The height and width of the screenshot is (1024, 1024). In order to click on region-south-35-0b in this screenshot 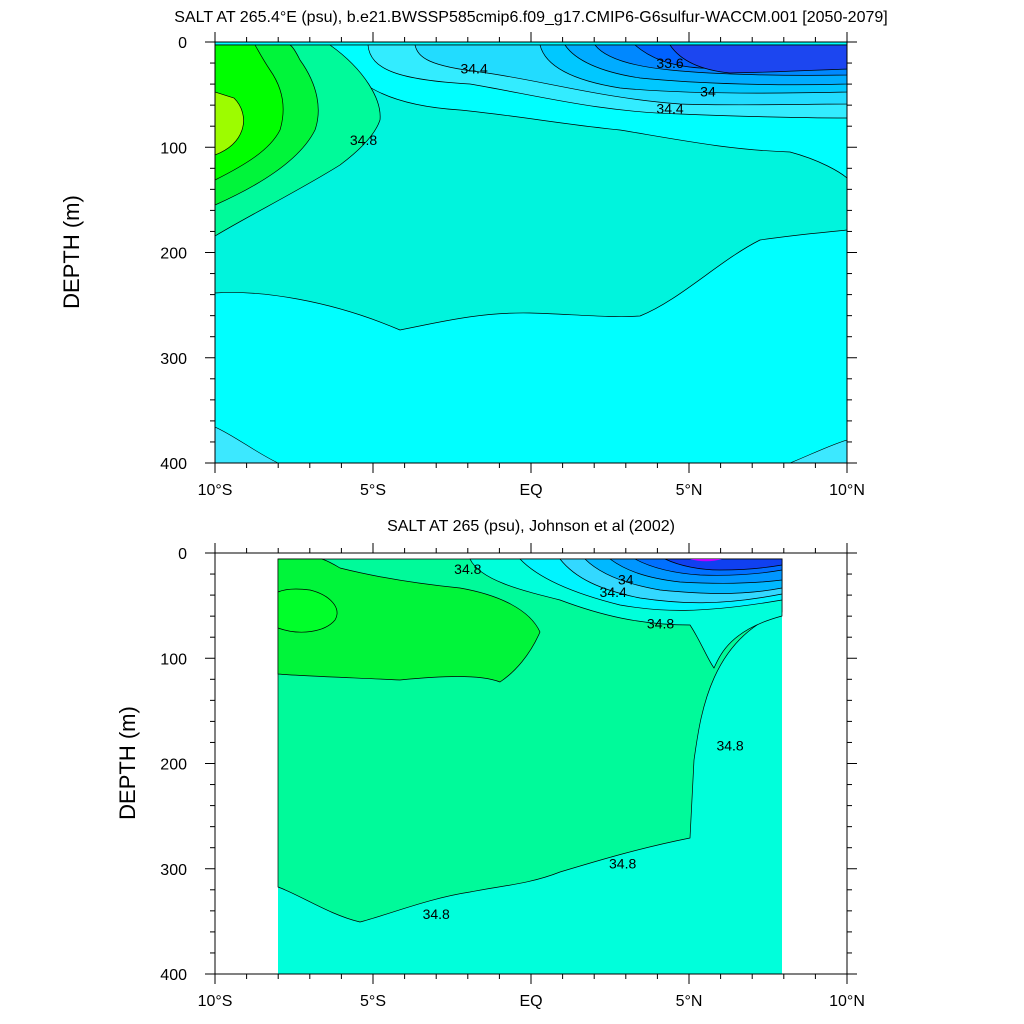, I will do `click(409, 620)`.